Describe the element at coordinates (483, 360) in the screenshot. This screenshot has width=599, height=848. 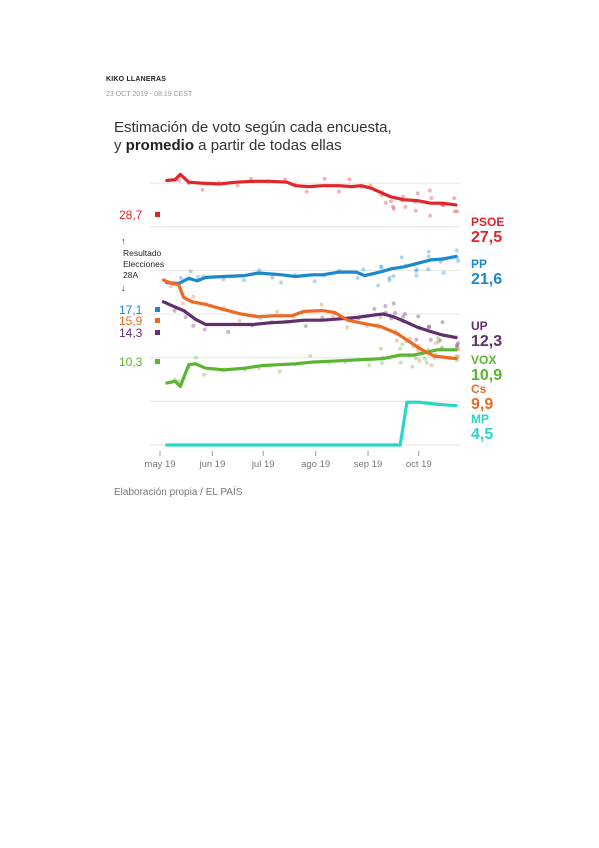
I see `party-name-vox: VOX` at that location.